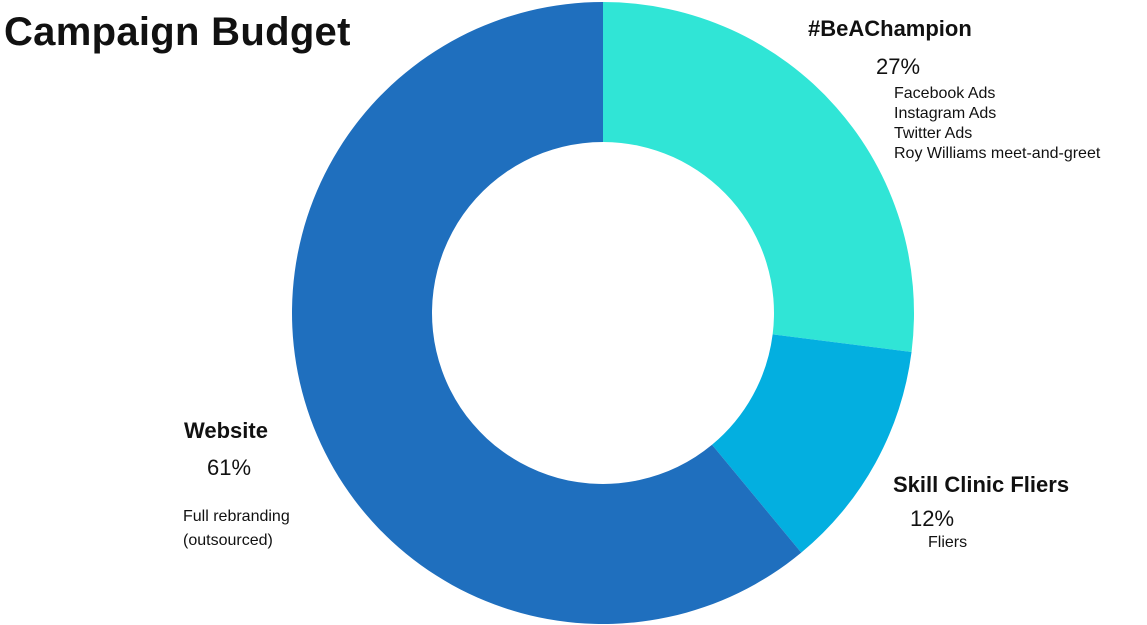 The height and width of the screenshot is (625, 1147). Describe the element at coordinates (981, 484) in the screenshot. I see `slice-name-skill-clinic-fliers: Skill Clinic Fliers` at that location.